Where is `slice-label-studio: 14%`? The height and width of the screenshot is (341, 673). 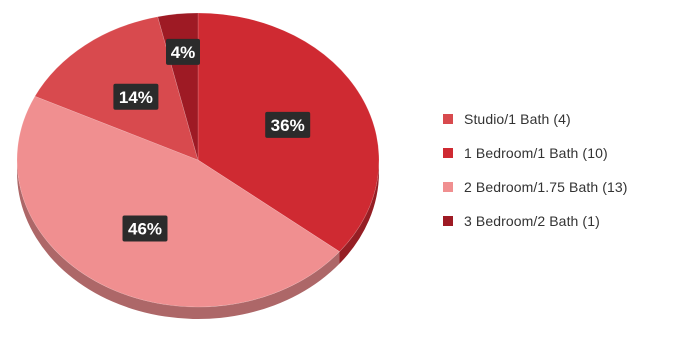 slice-label-studio: 14% is located at coordinates (136, 96).